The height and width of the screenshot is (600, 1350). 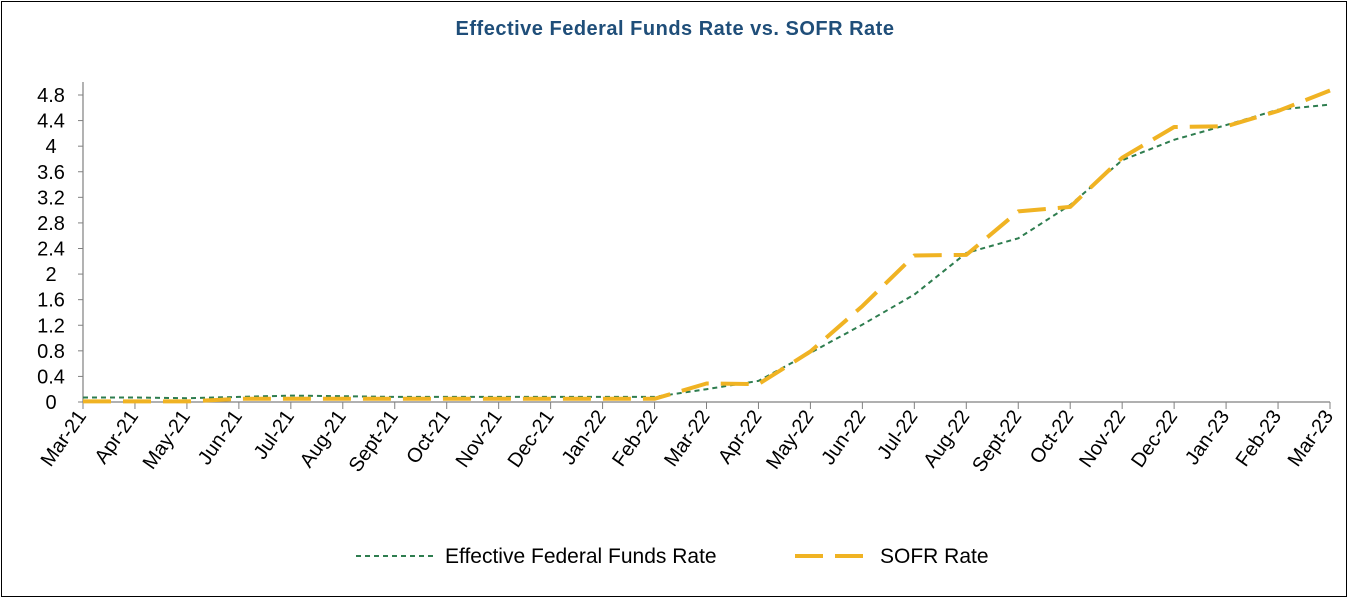 What do you see at coordinates (1259, 438) in the screenshot?
I see `x-tick-label: Feb-23` at bounding box center [1259, 438].